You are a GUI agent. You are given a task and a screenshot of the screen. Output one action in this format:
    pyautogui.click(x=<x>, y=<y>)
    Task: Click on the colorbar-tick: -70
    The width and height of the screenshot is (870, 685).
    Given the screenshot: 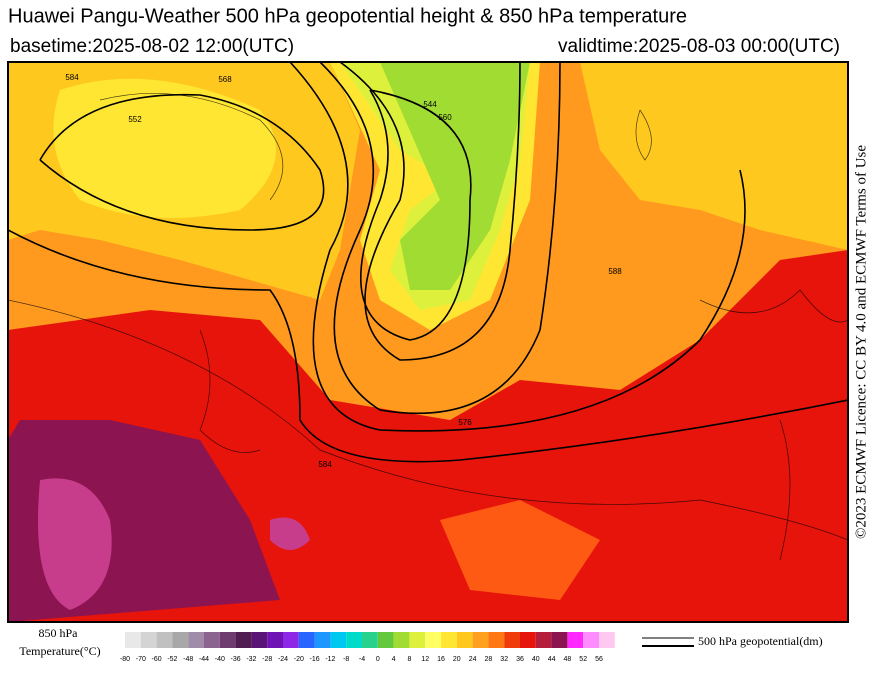 What is the action you would take?
    pyautogui.click(x=141, y=659)
    